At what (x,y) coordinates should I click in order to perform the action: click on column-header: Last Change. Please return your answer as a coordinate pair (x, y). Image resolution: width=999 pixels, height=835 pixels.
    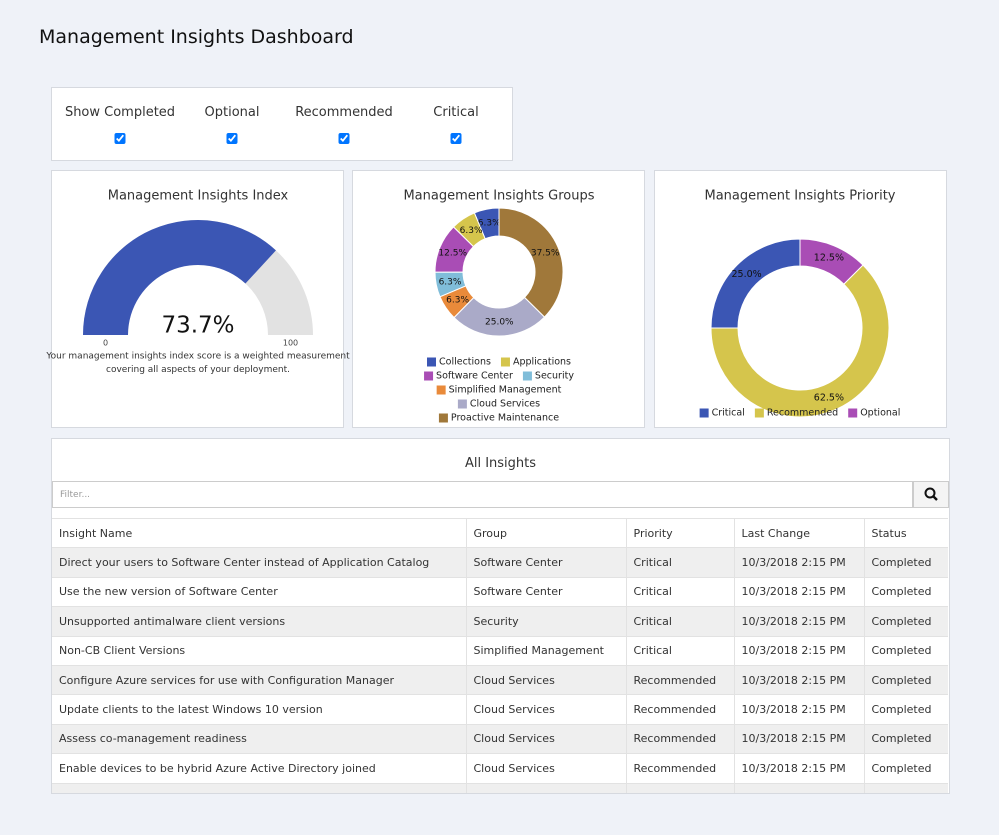
    Looking at the image, I should click on (799, 533).